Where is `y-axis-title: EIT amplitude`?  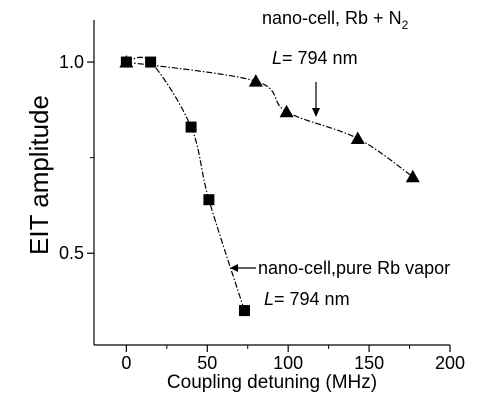 y-axis-title: EIT amplitude is located at coordinates (39, 175).